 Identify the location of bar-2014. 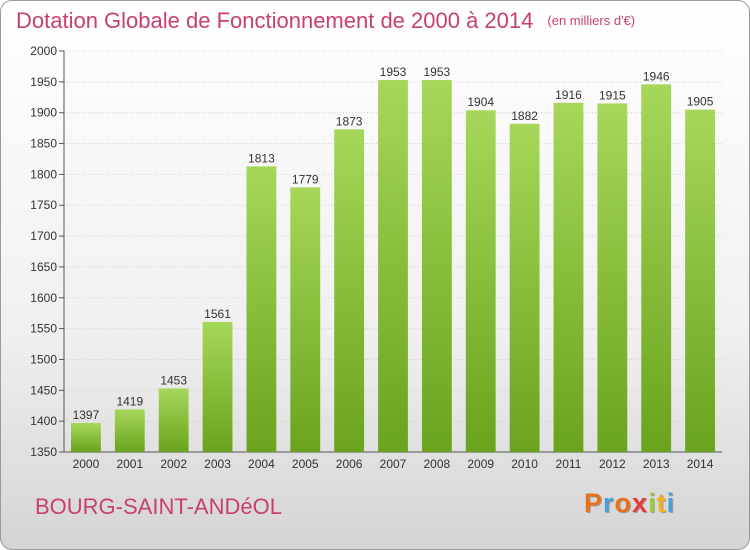
(700, 280).